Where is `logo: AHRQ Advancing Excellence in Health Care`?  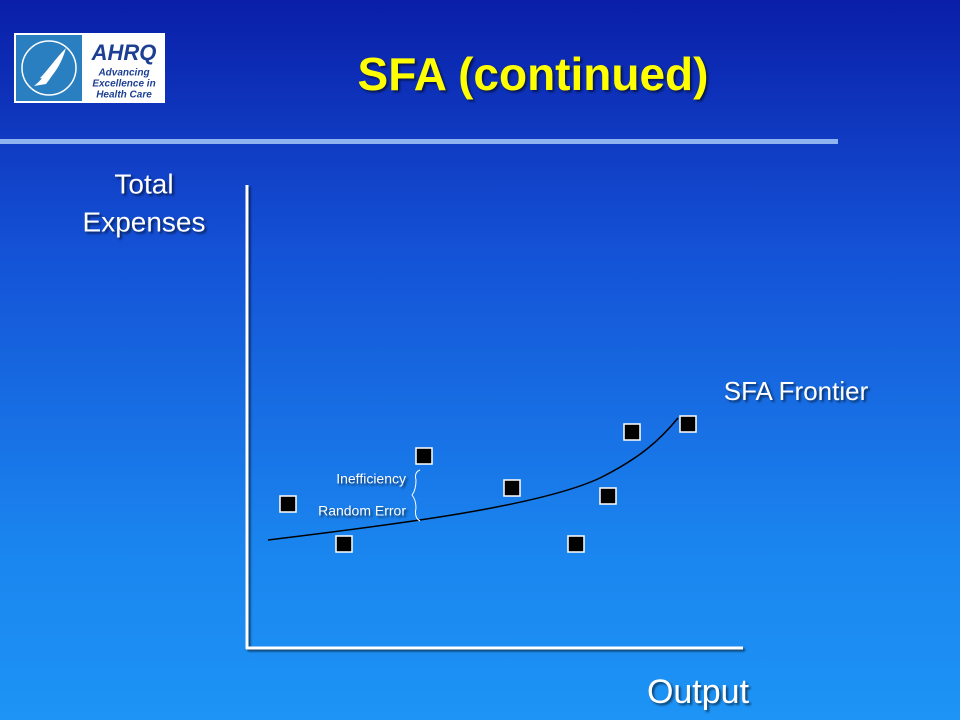 logo: AHRQ Advancing Excellence in Health Care is located at coordinates (89, 68).